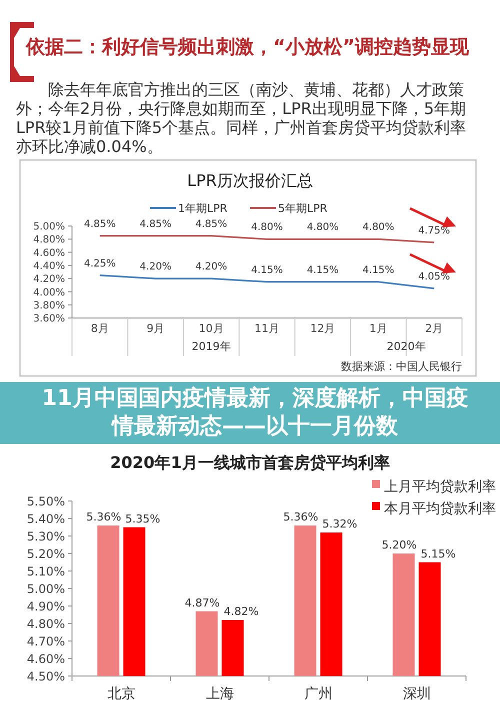  Describe the element at coordinates (45, 536) in the screenshot. I see `y-tick-label: 5.30%` at that location.